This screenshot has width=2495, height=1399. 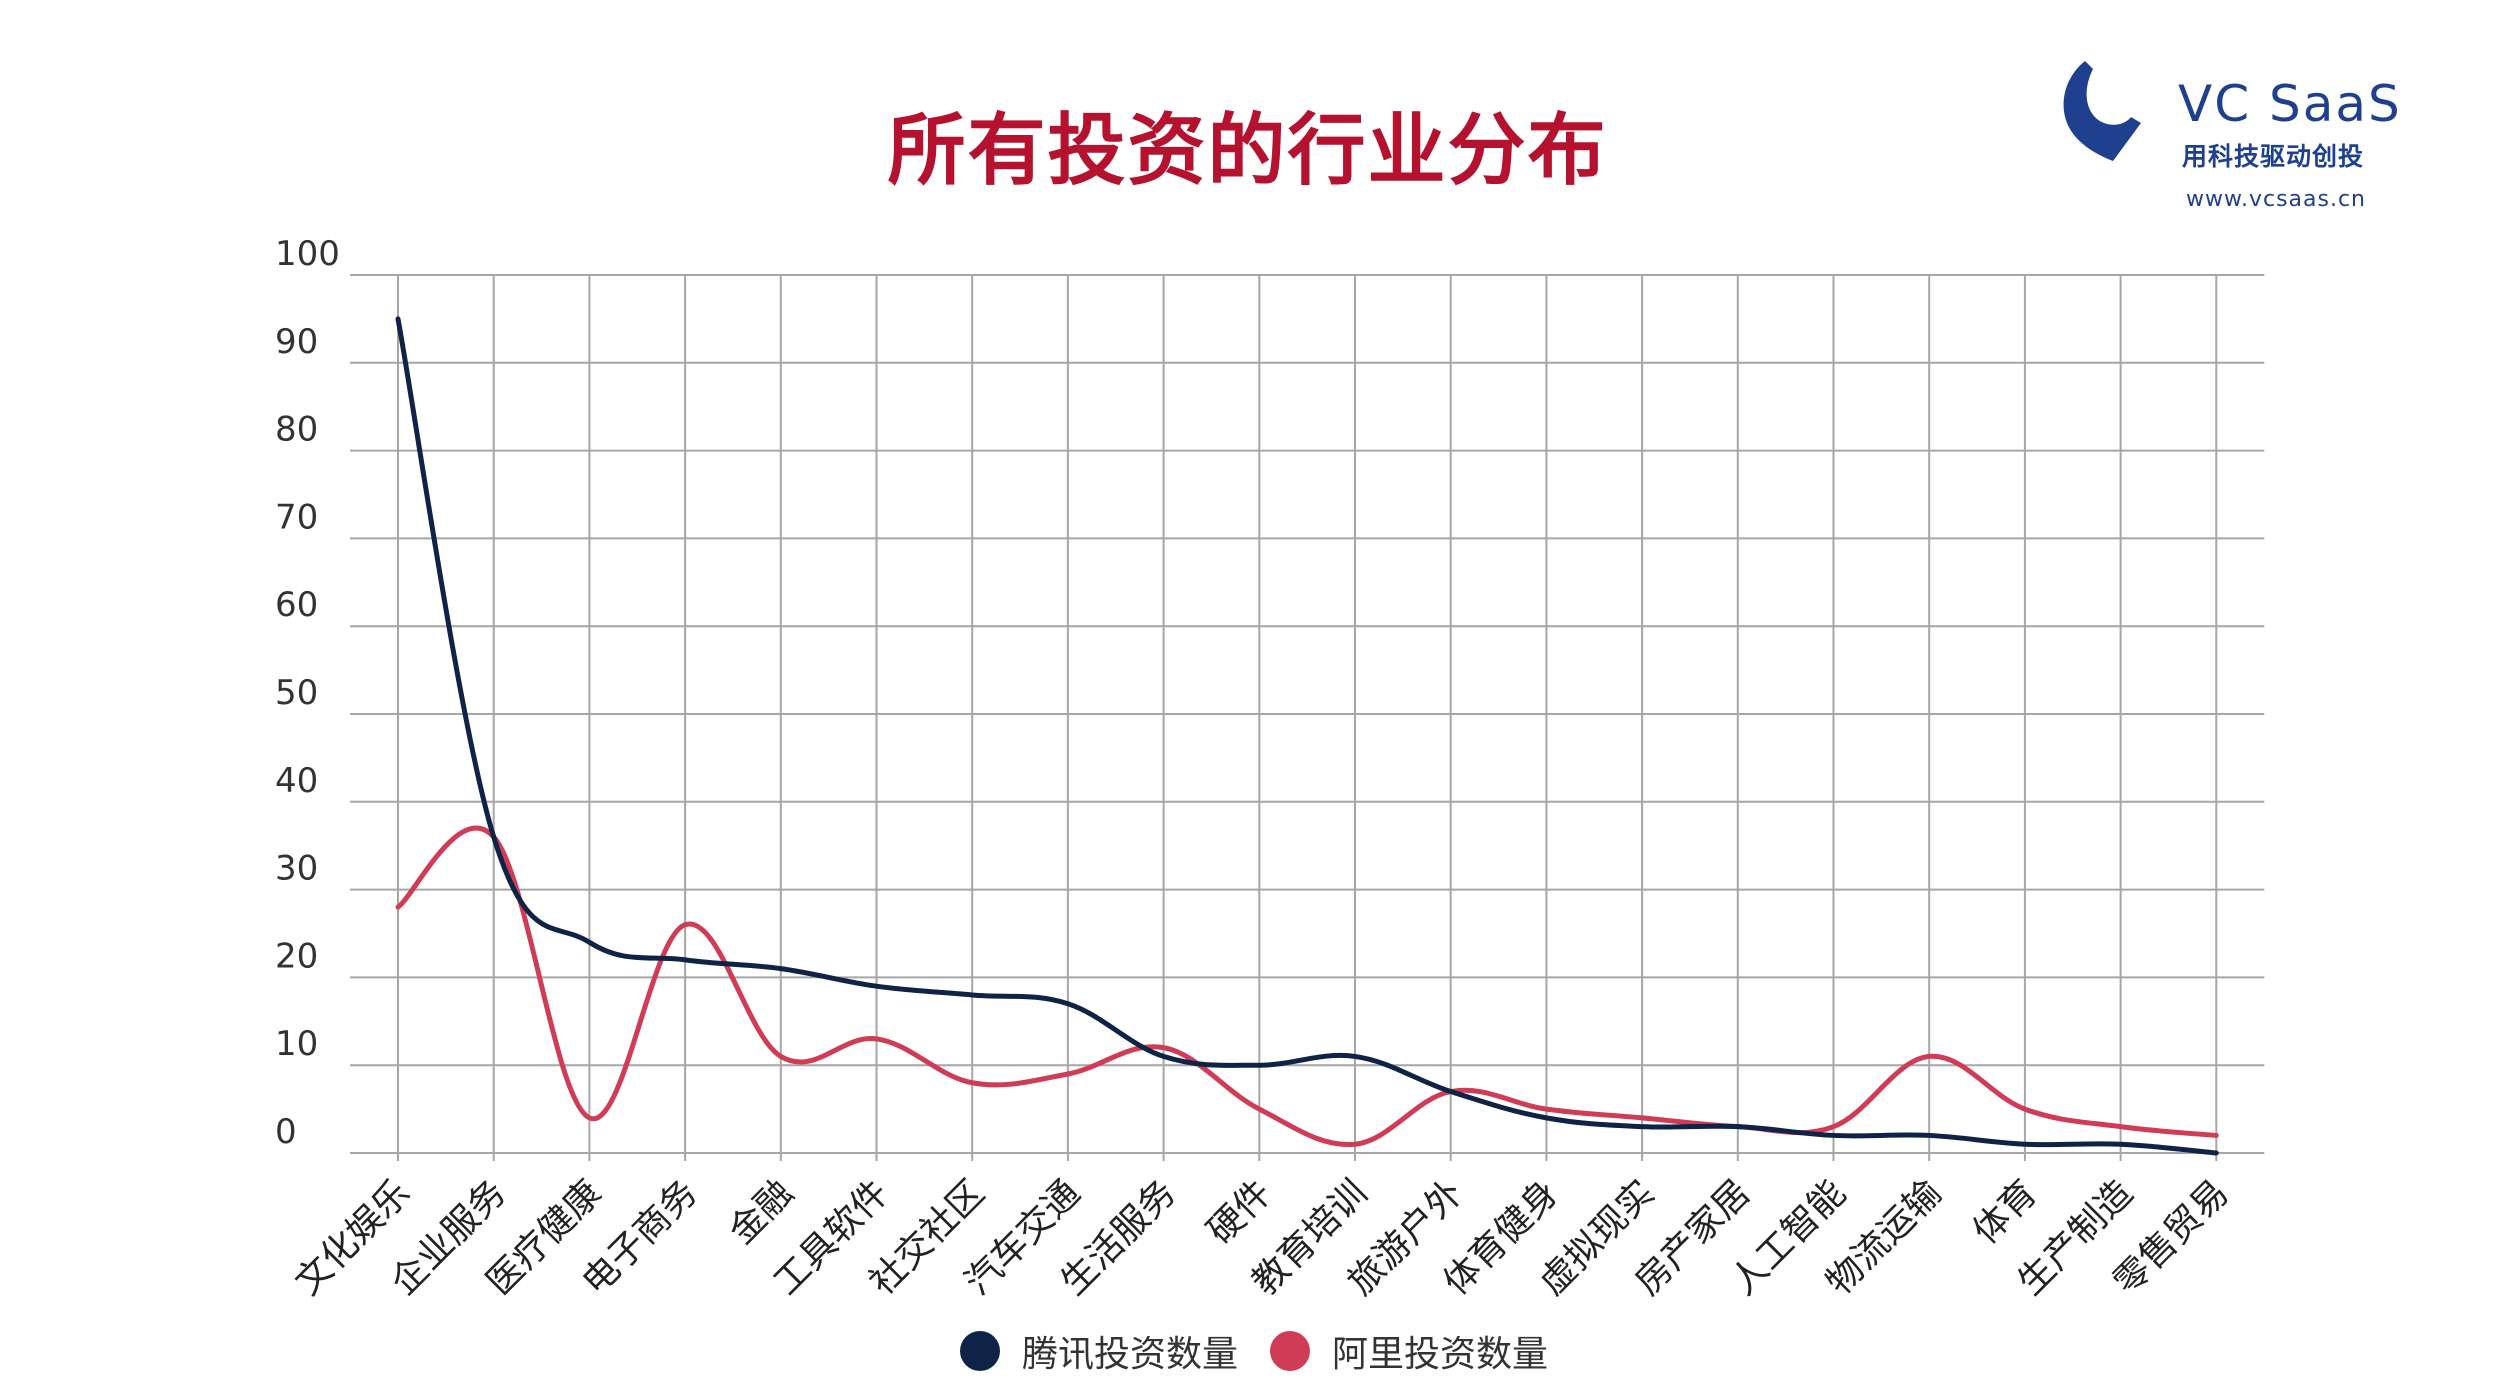 I want to click on logo-url: www.vcsaas.cn, so click(x=2276, y=199).